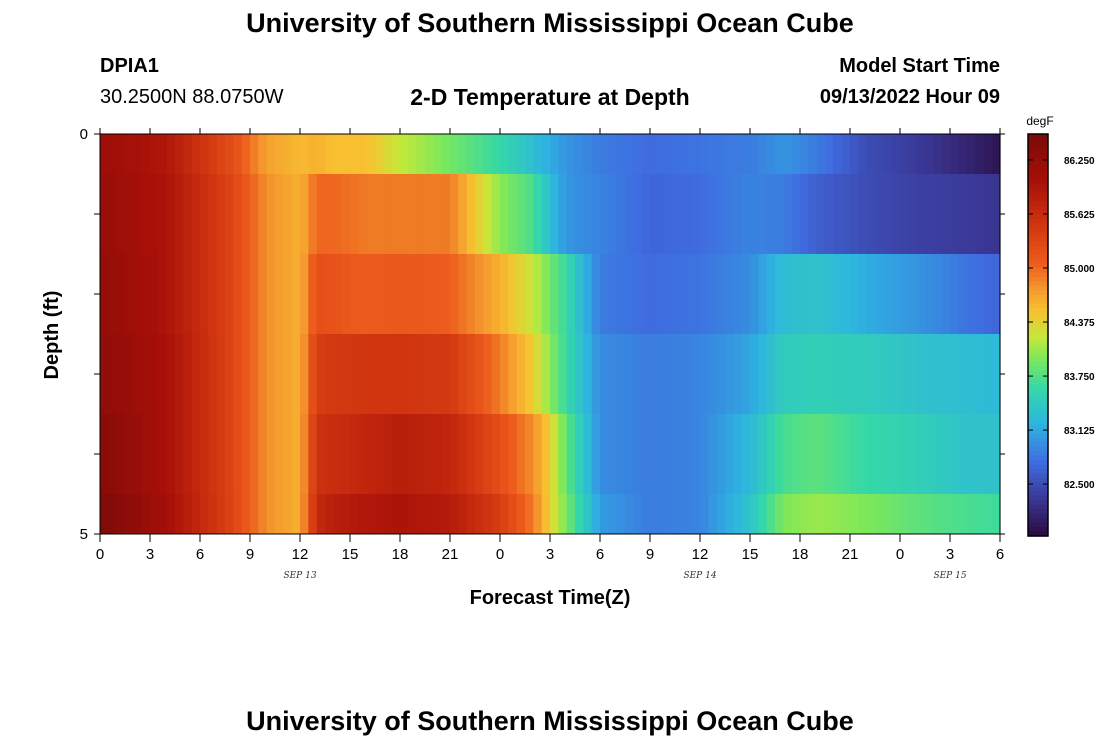  What do you see at coordinates (949, 576) in the screenshot?
I see `date-label: SEP 15` at bounding box center [949, 576].